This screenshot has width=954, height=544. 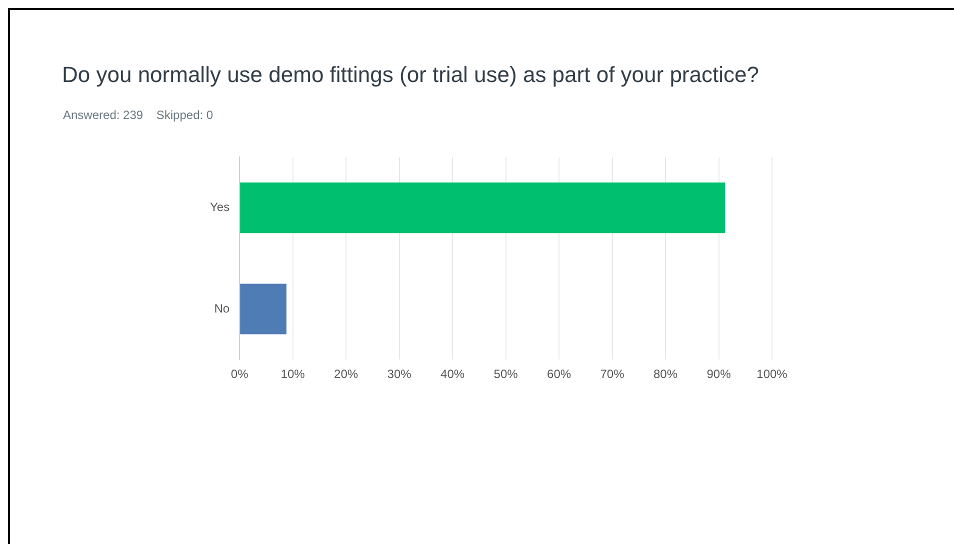 What do you see at coordinates (293, 374) in the screenshot?
I see `x-tick-label: 10%` at bounding box center [293, 374].